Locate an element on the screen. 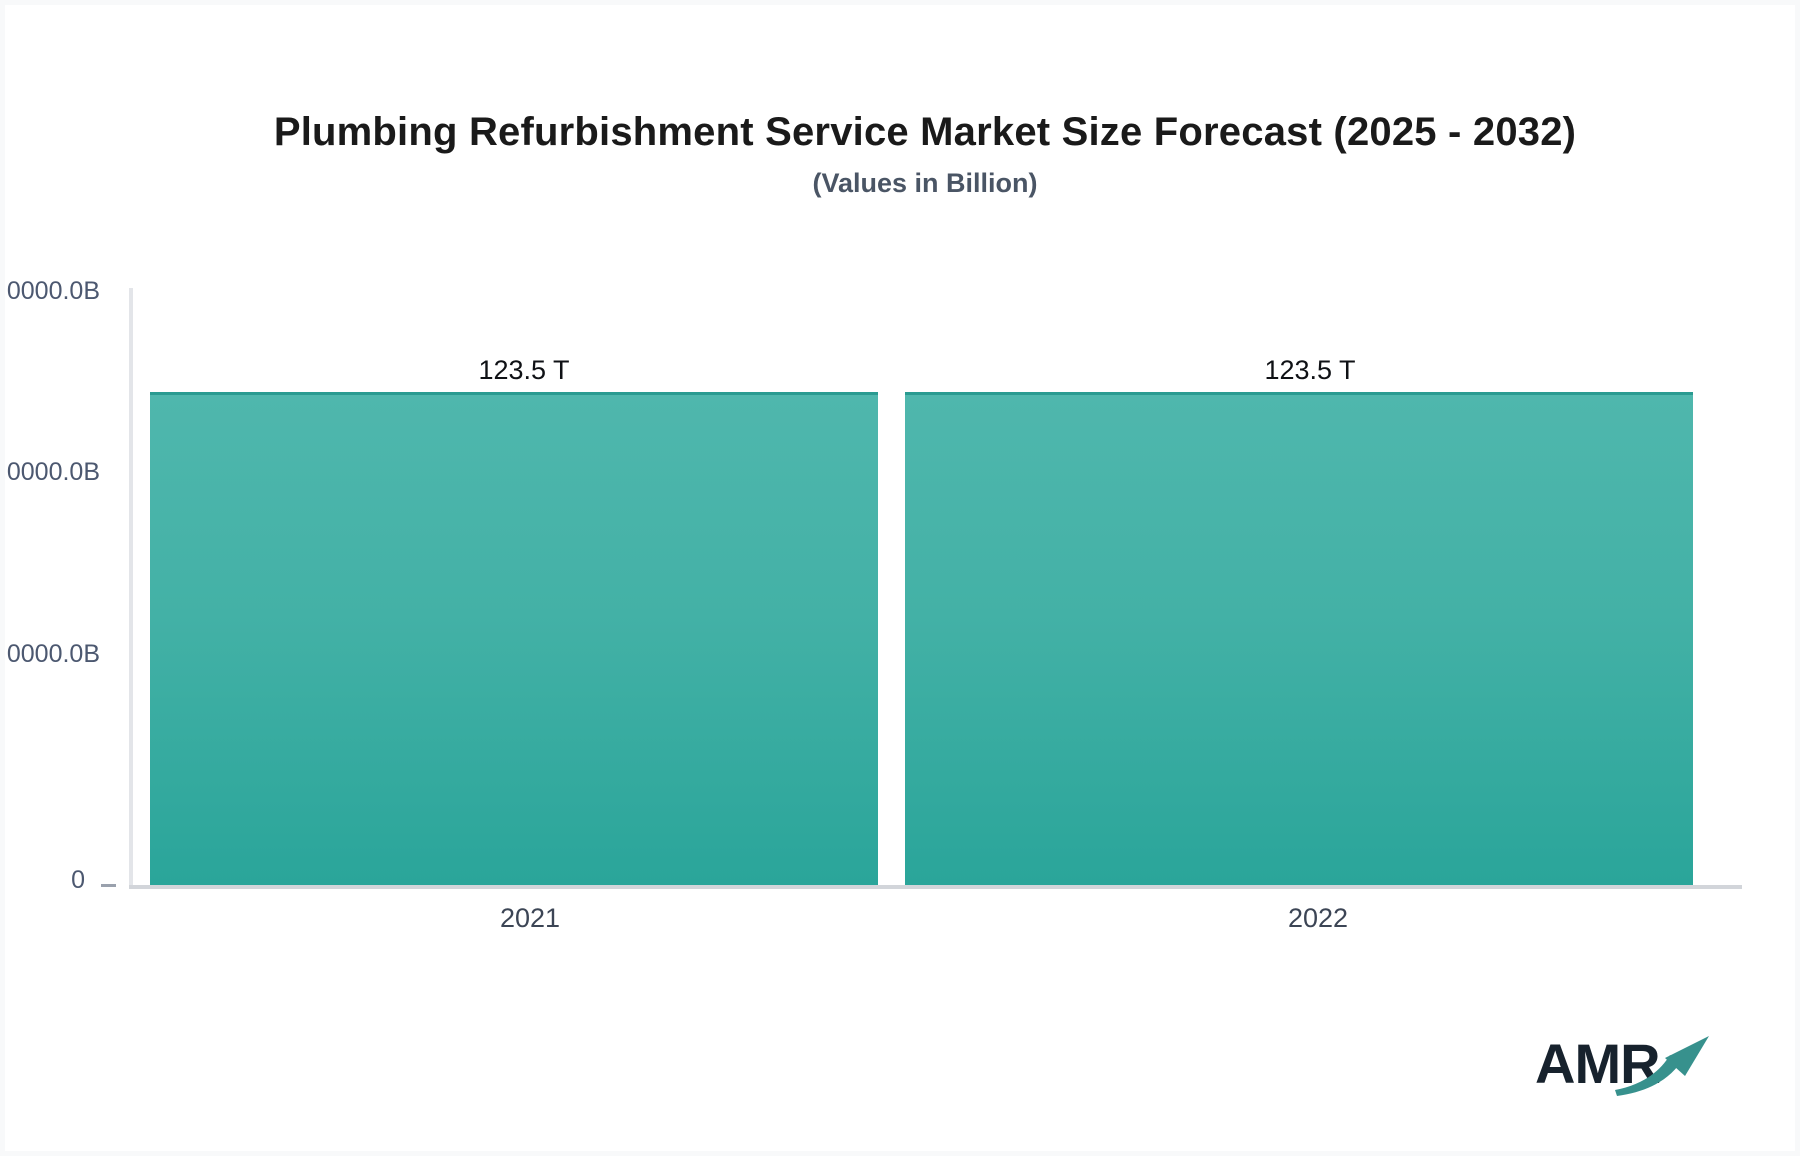 This screenshot has height=1156, width=1800. bar-value-label-2022: 123.5 T is located at coordinates (1310, 370).